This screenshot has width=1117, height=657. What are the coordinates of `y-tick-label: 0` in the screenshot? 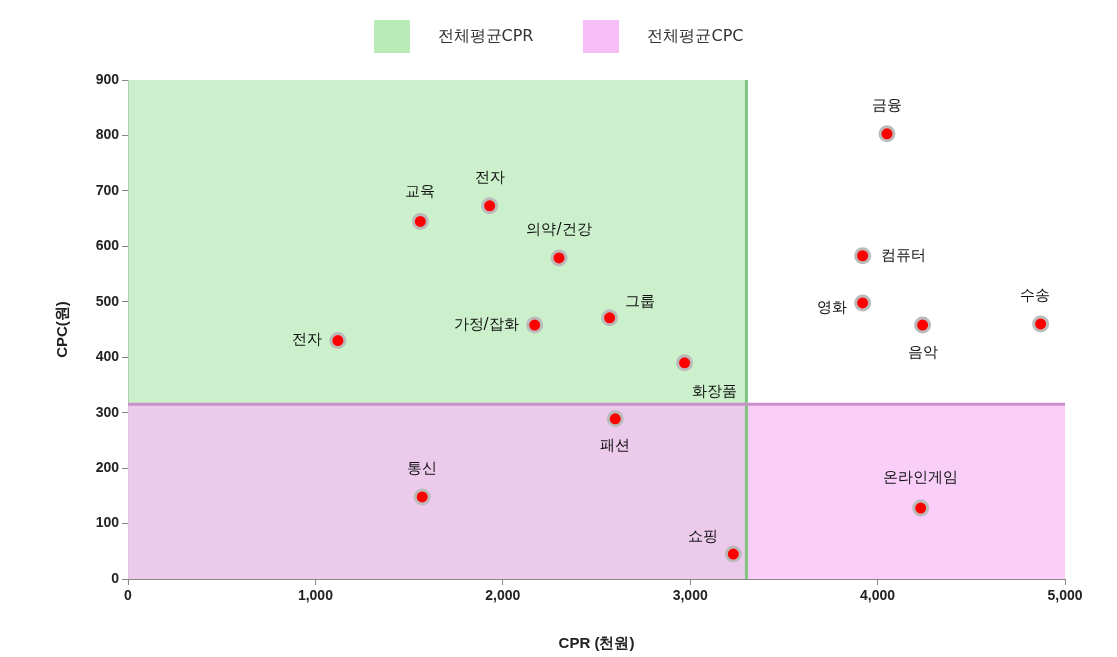 It's located at (115, 577).